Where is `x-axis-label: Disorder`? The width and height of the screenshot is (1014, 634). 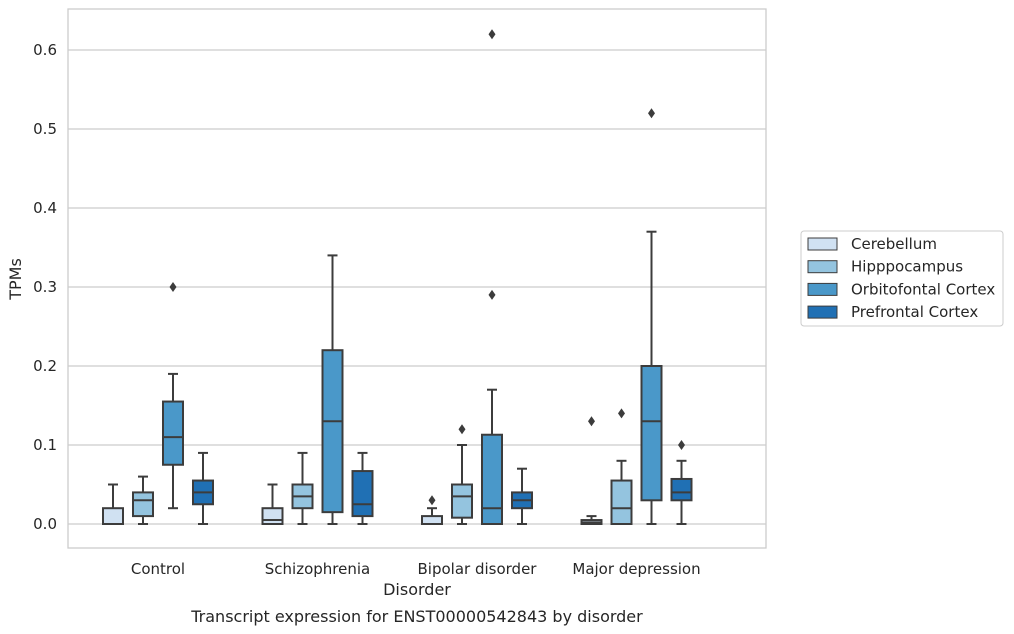
x-axis-label: Disorder is located at coordinates (417, 589).